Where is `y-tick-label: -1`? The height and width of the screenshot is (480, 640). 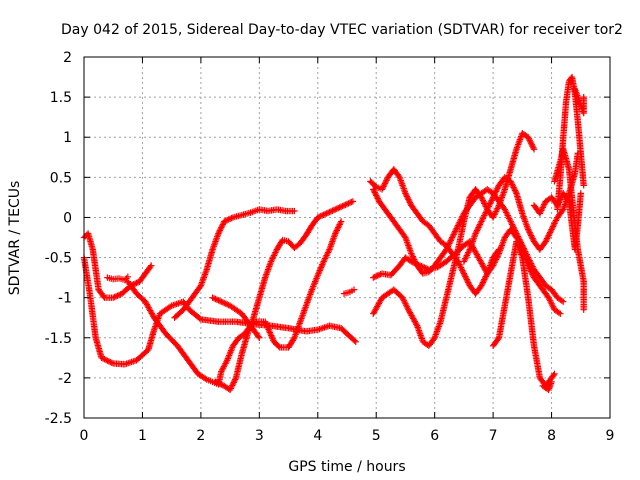 y-tick-label: -1 is located at coordinates (65, 299).